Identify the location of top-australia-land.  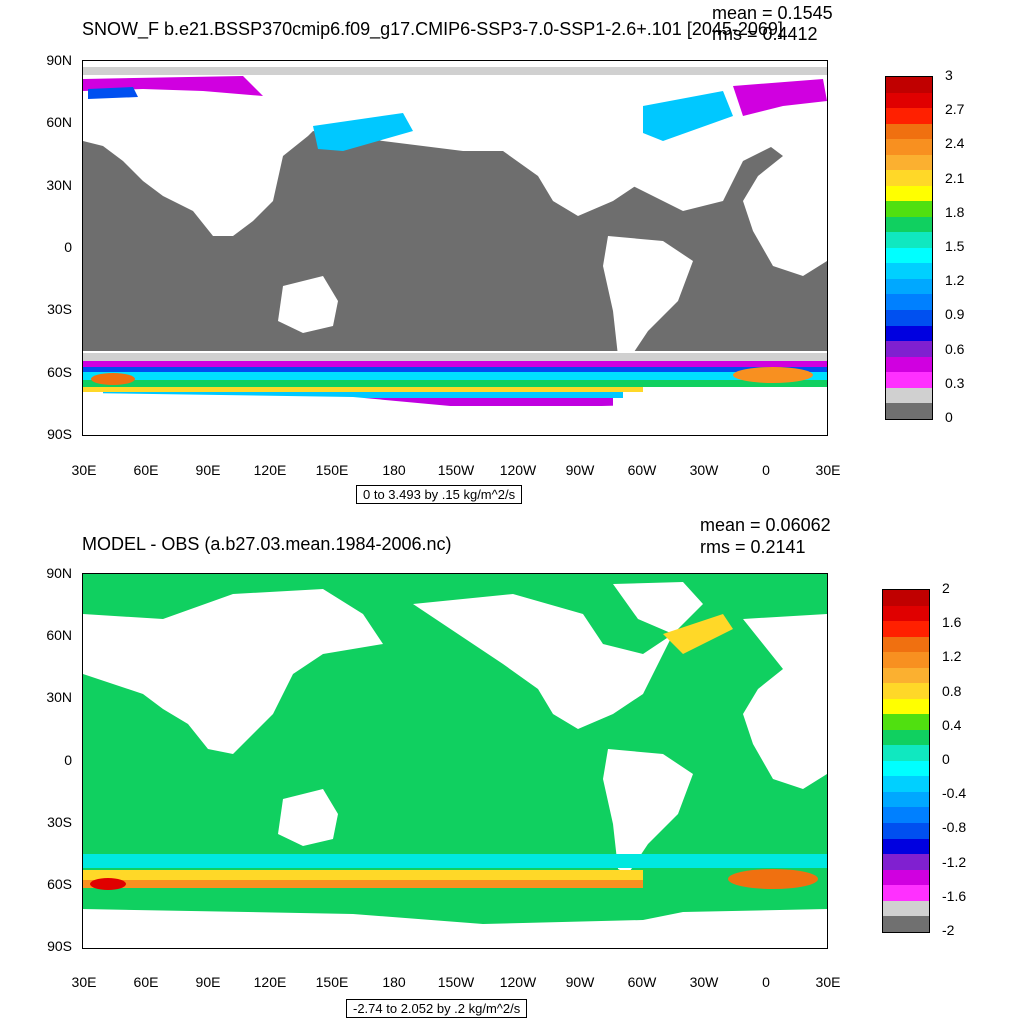
(308, 304).